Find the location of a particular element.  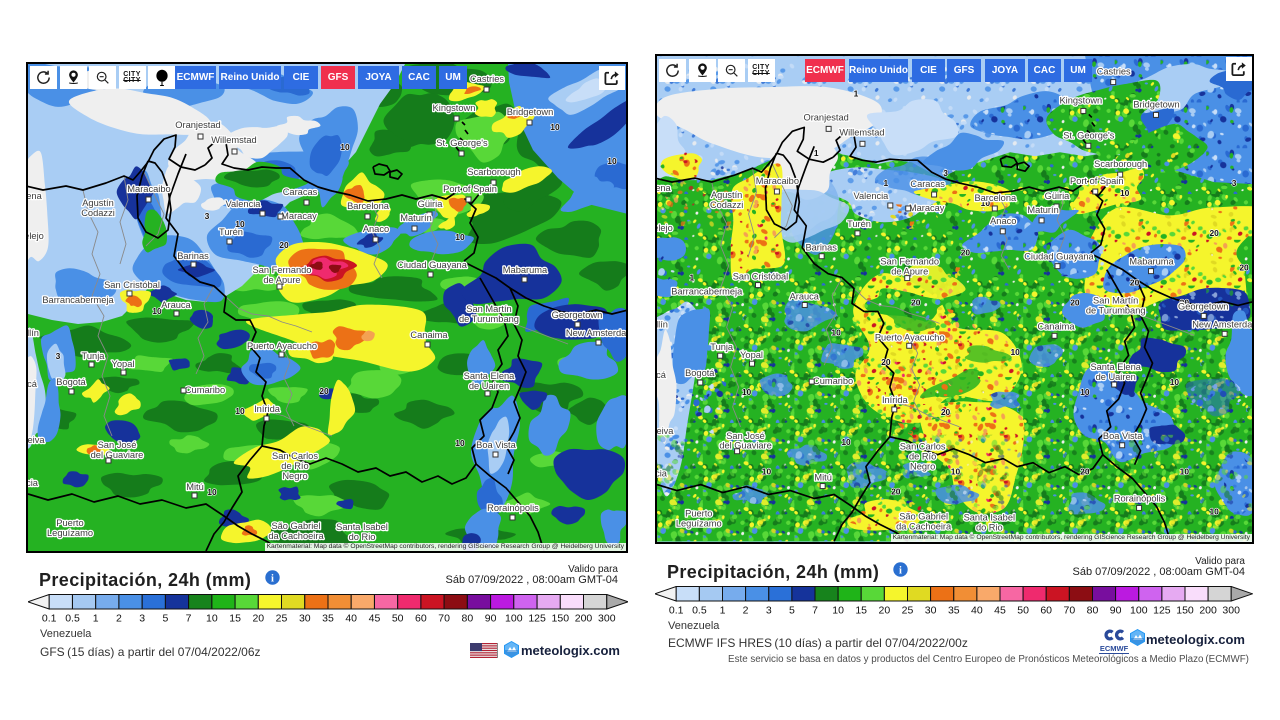

svg-text: Tunja is located at coordinates (94, 356).